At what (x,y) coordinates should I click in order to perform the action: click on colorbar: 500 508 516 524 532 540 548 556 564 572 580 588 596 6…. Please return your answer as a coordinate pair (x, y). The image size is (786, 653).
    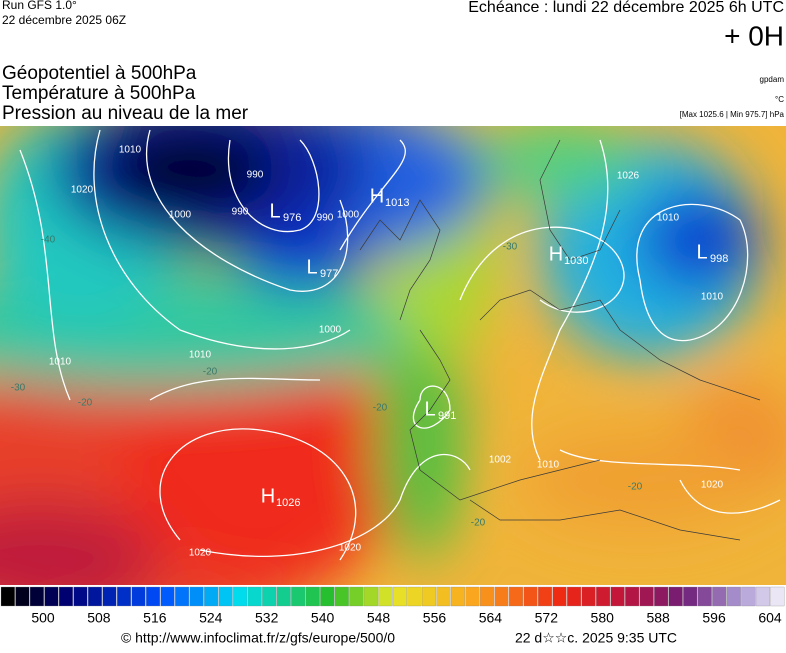
    Looking at the image, I should click on (392, 606).